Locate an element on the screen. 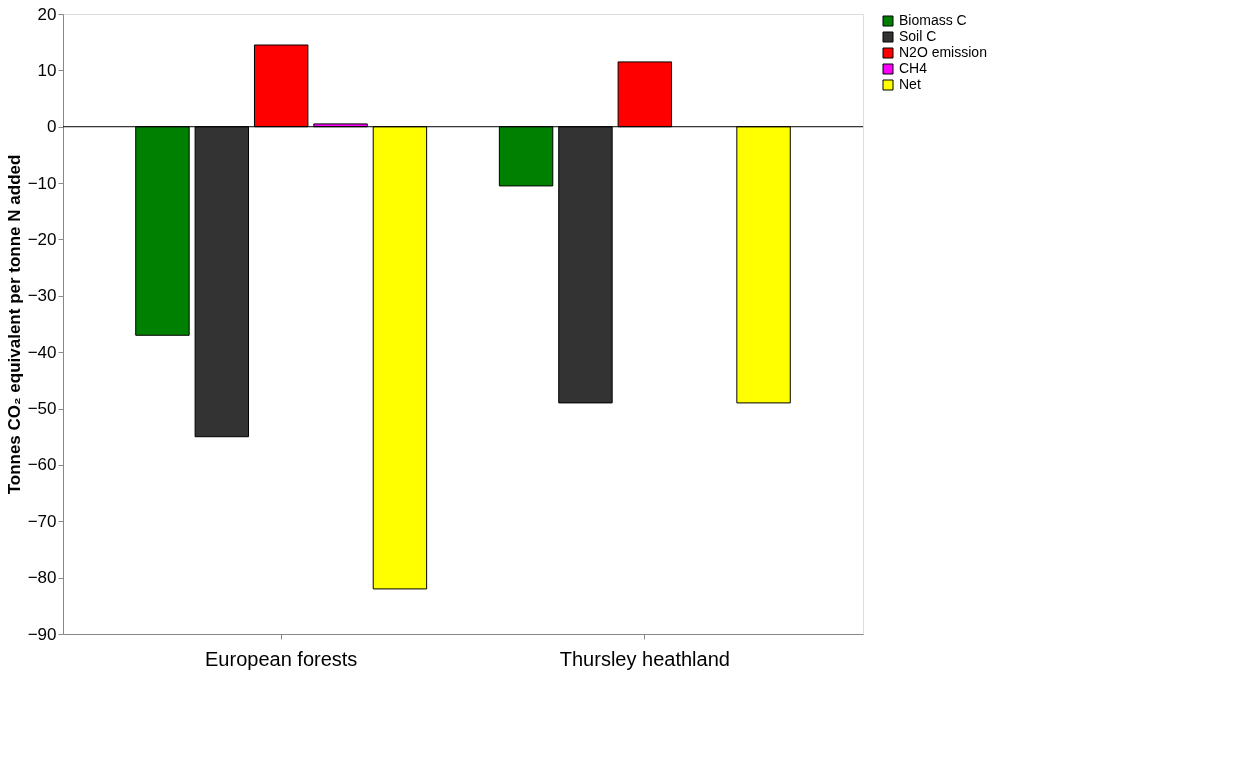 The image size is (1240, 759). legend-label: Soil C is located at coordinates (918, 36).